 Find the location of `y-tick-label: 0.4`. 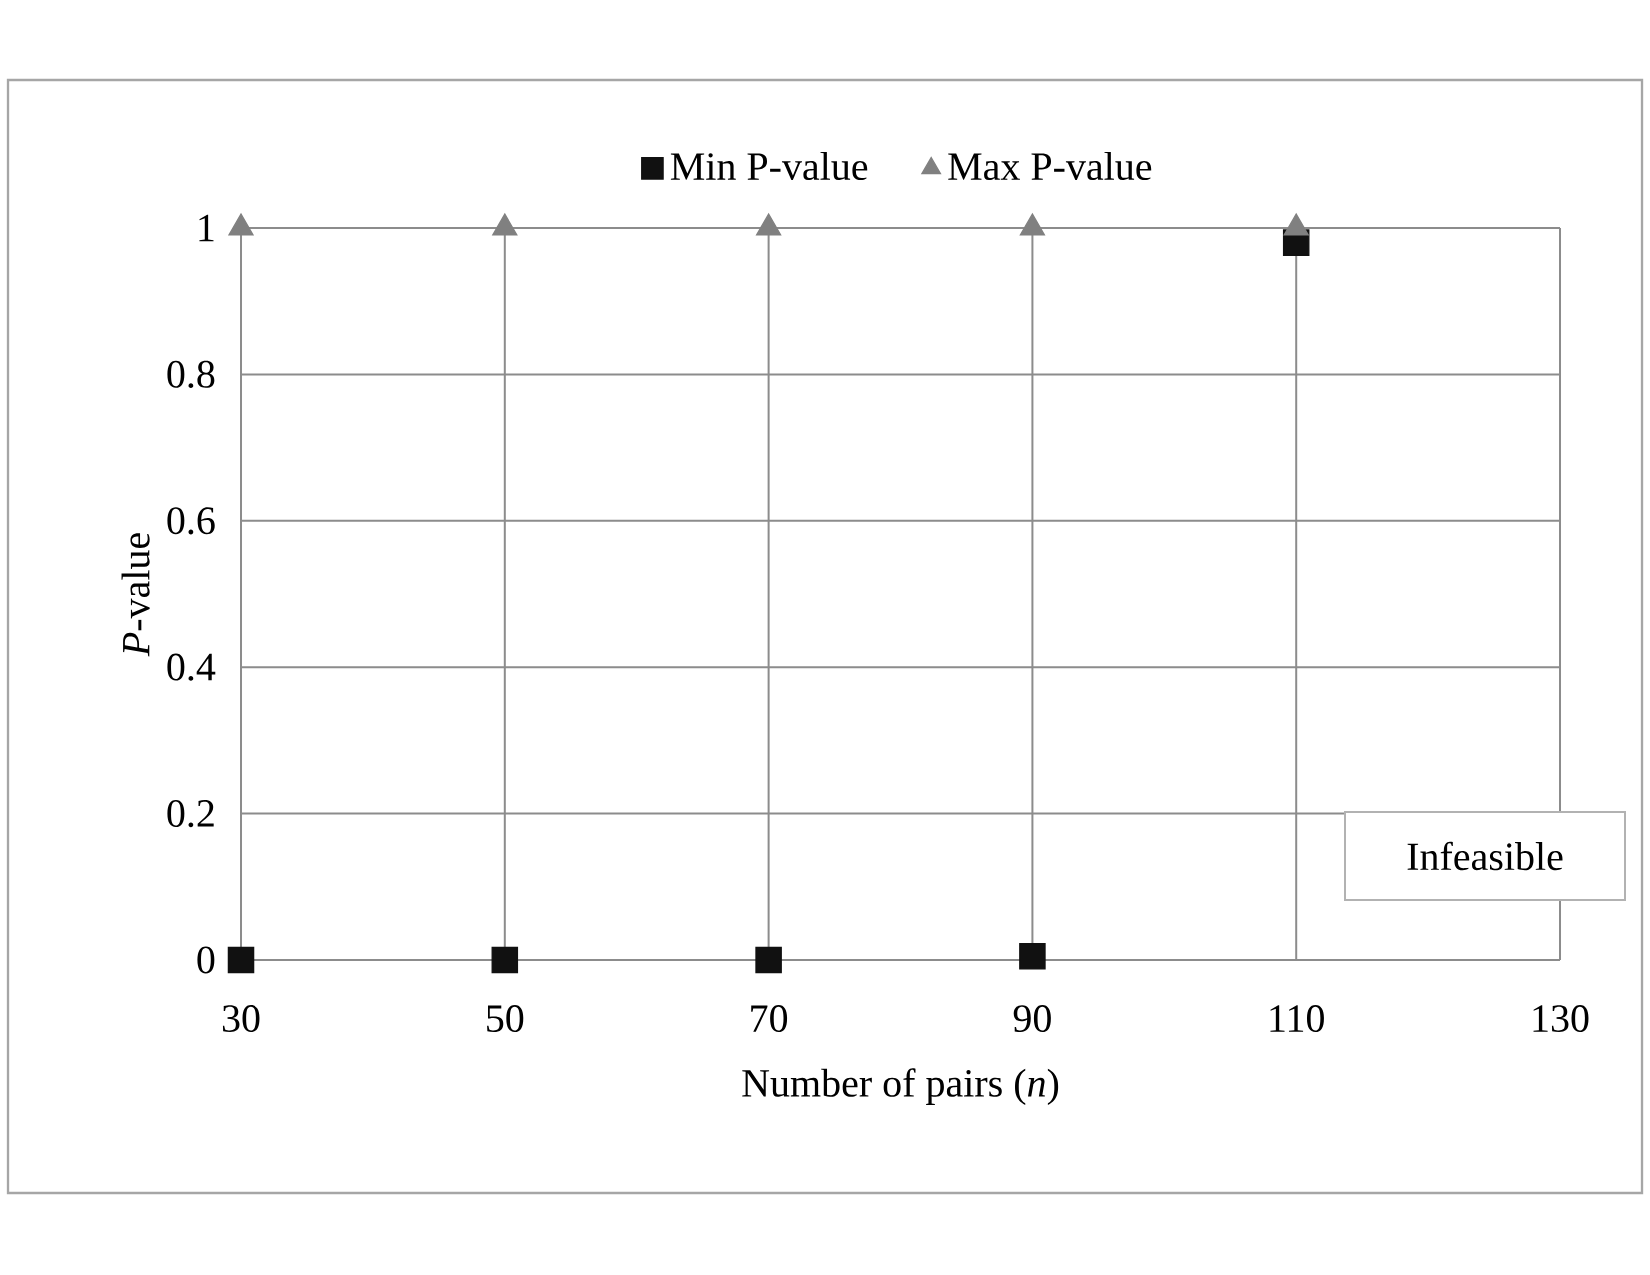

y-tick-label: 0.4 is located at coordinates (191, 667).